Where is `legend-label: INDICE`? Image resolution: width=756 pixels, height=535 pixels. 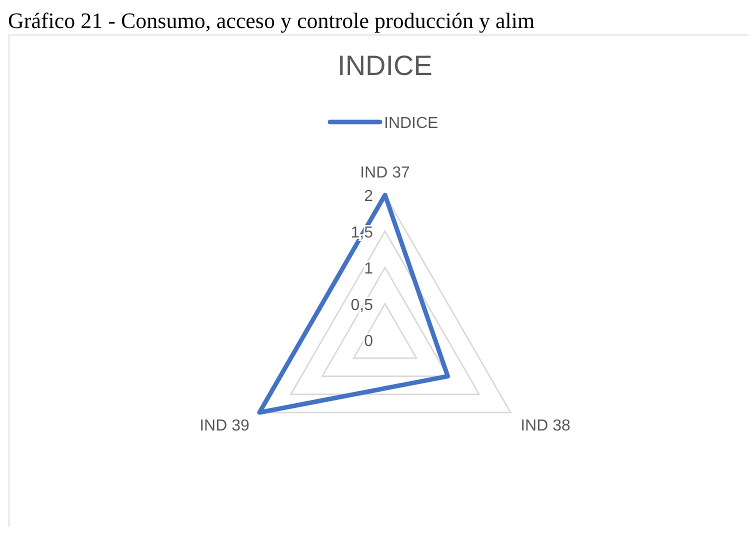
legend-label: INDICE is located at coordinates (411, 123).